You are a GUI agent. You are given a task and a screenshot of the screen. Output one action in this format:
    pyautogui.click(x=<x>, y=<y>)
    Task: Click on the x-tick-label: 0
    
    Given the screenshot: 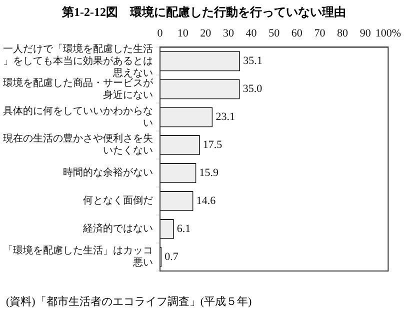 What is the action you would take?
    pyautogui.click(x=160, y=33)
    